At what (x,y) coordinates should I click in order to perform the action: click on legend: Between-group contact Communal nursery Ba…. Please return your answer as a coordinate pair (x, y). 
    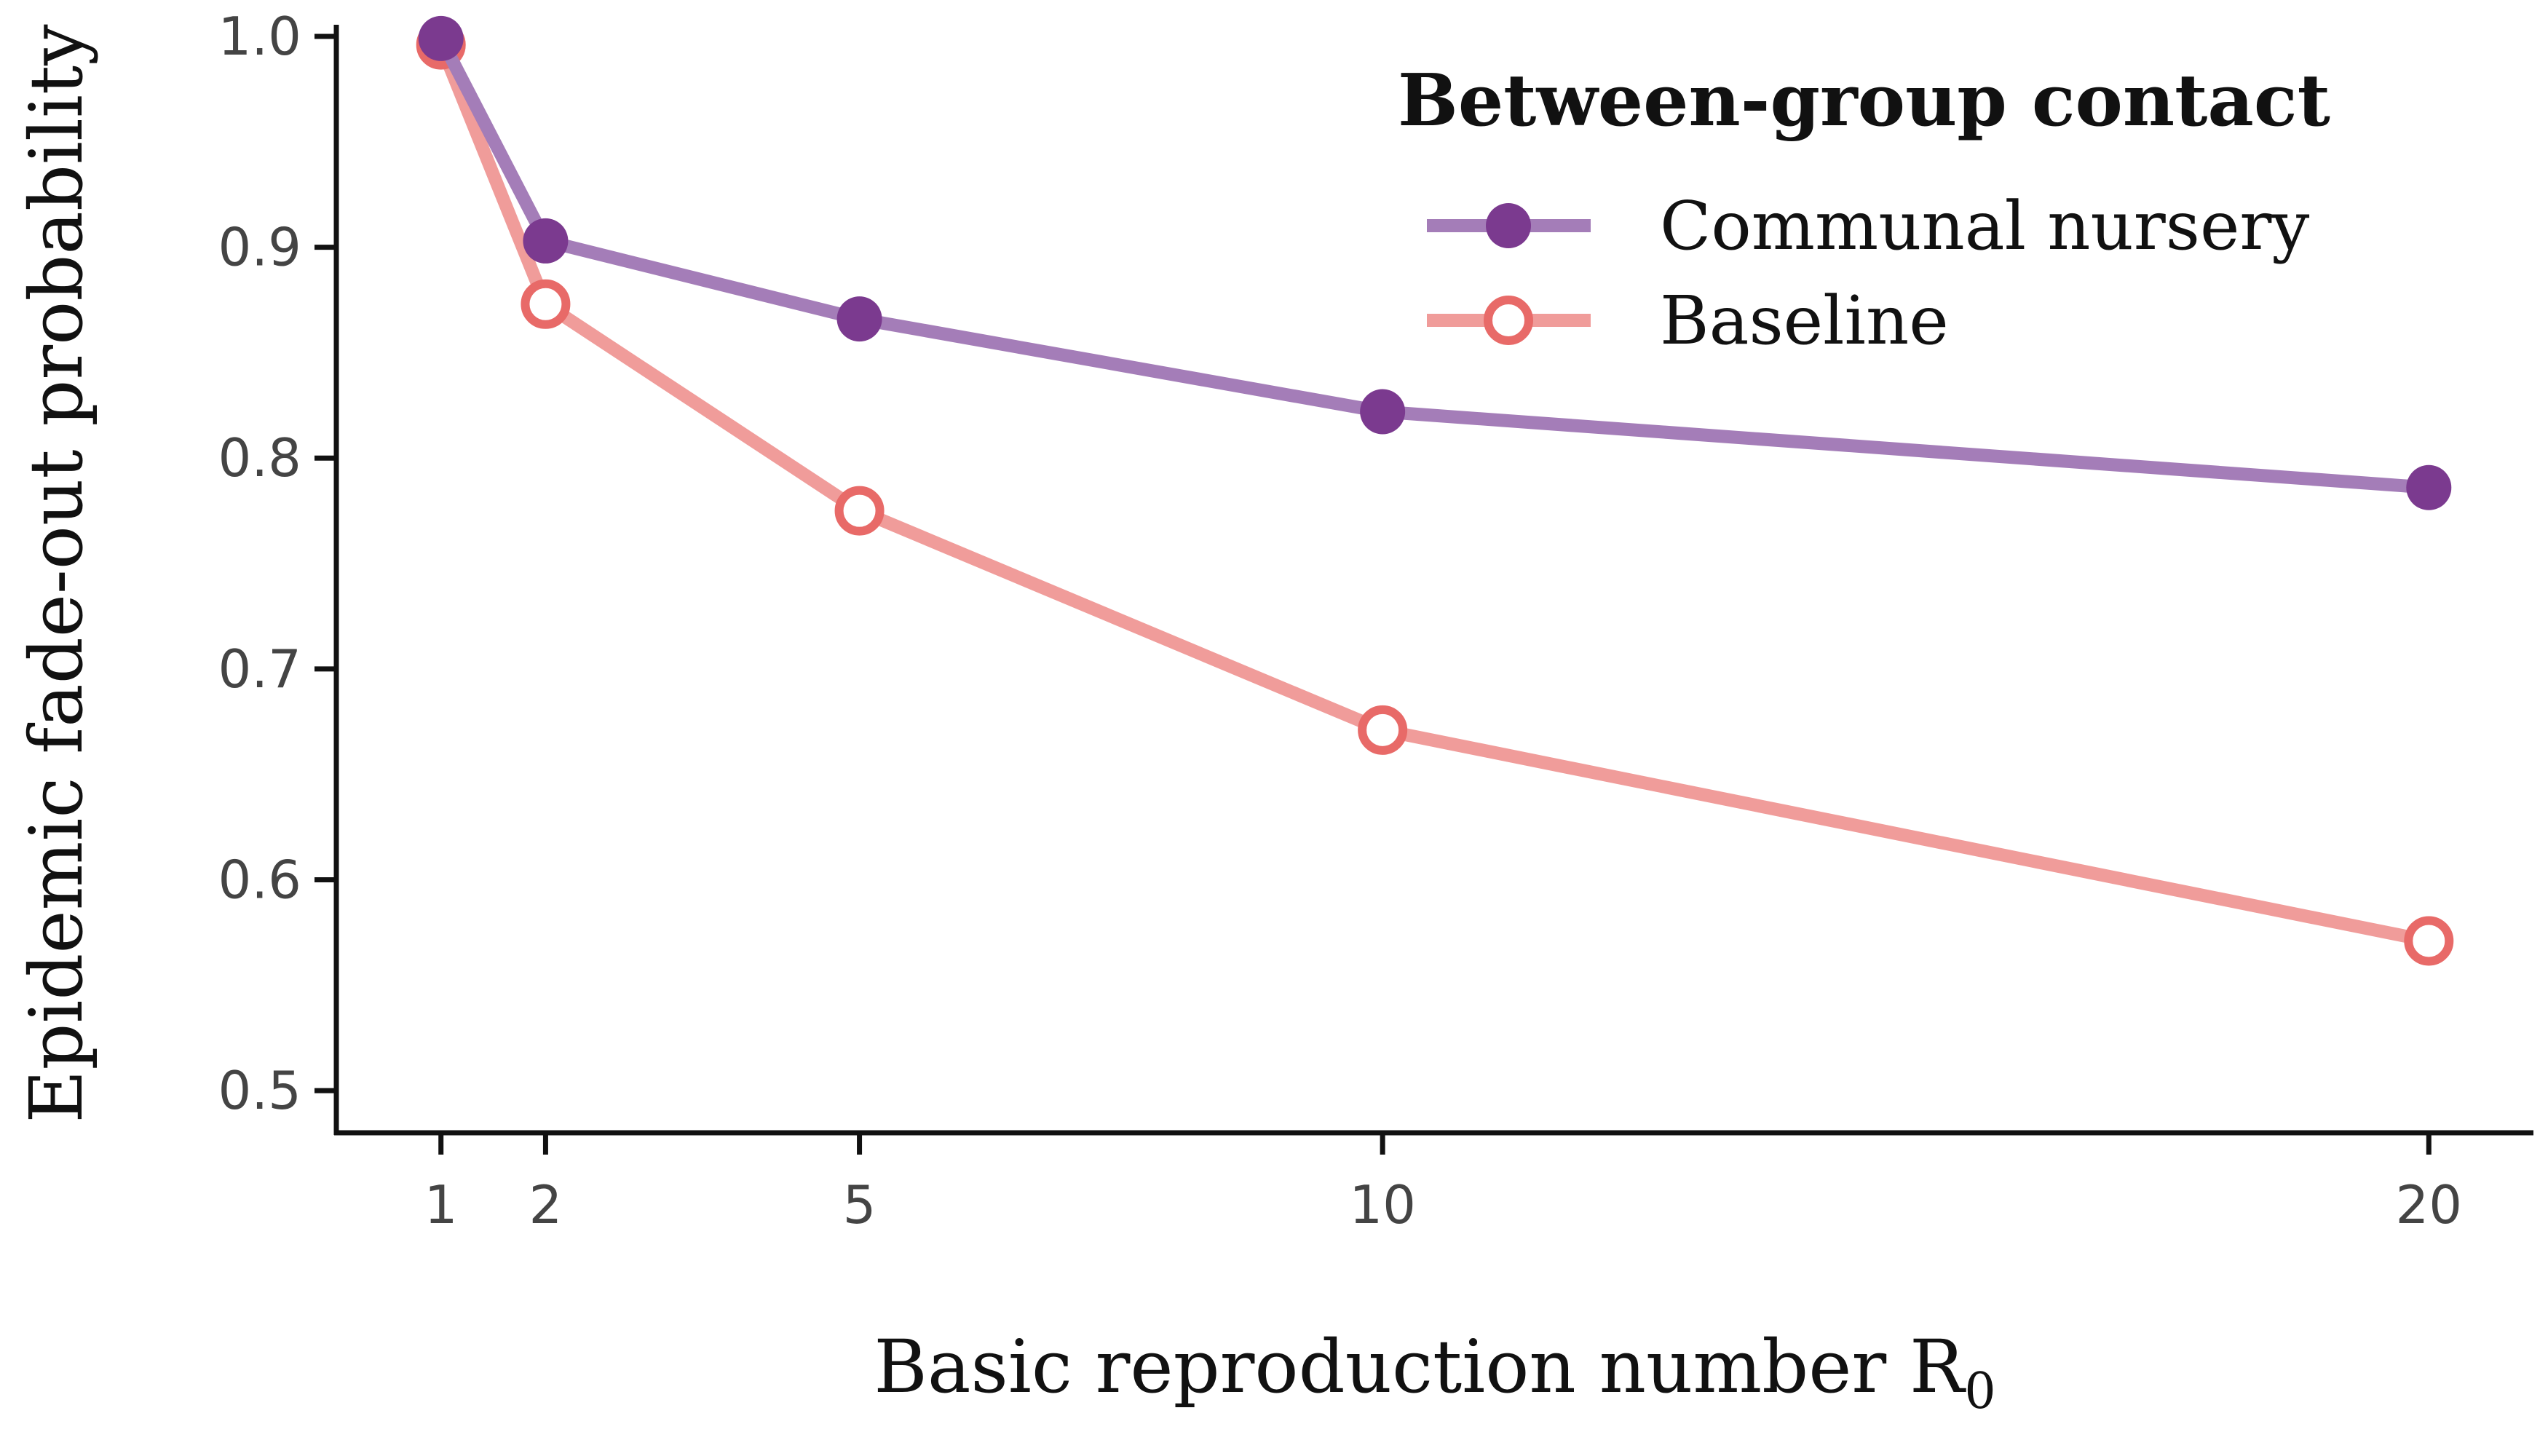
    Looking at the image, I should click on (1864, 209).